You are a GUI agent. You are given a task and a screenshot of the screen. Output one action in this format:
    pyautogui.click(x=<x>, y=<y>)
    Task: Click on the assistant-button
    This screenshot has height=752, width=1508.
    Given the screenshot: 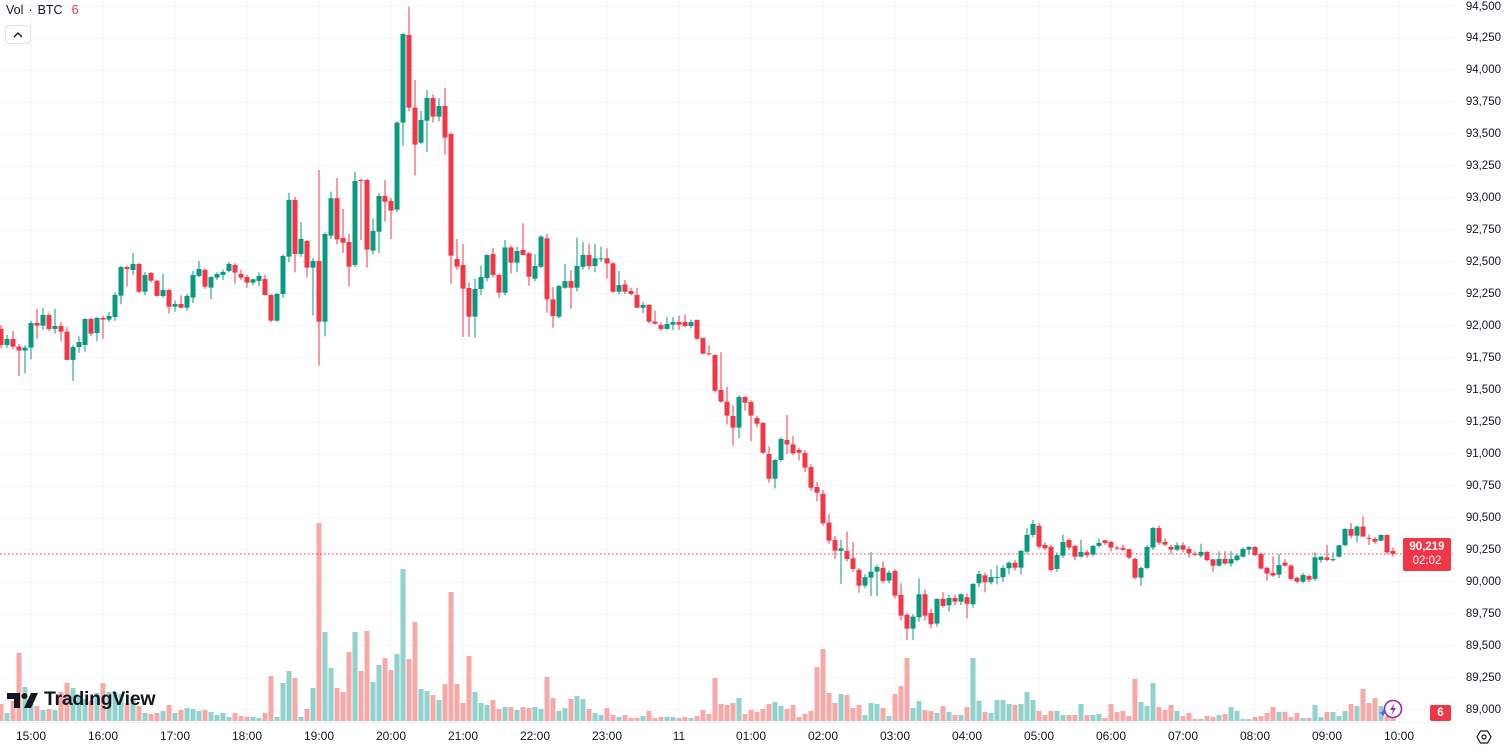 What is the action you would take?
    pyautogui.click(x=1391, y=710)
    